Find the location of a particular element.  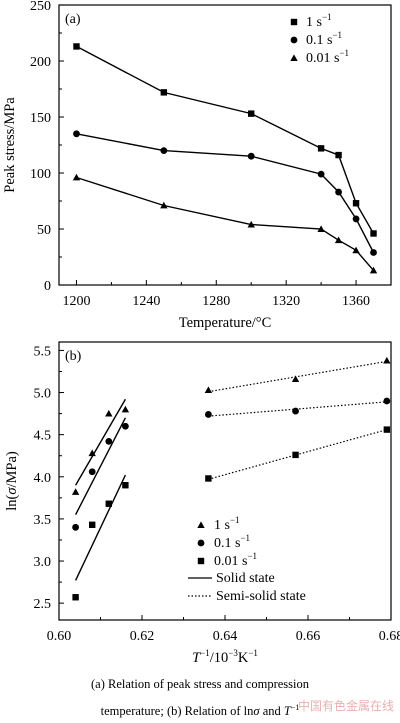

caption-and: and is located at coordinates (271, 711).